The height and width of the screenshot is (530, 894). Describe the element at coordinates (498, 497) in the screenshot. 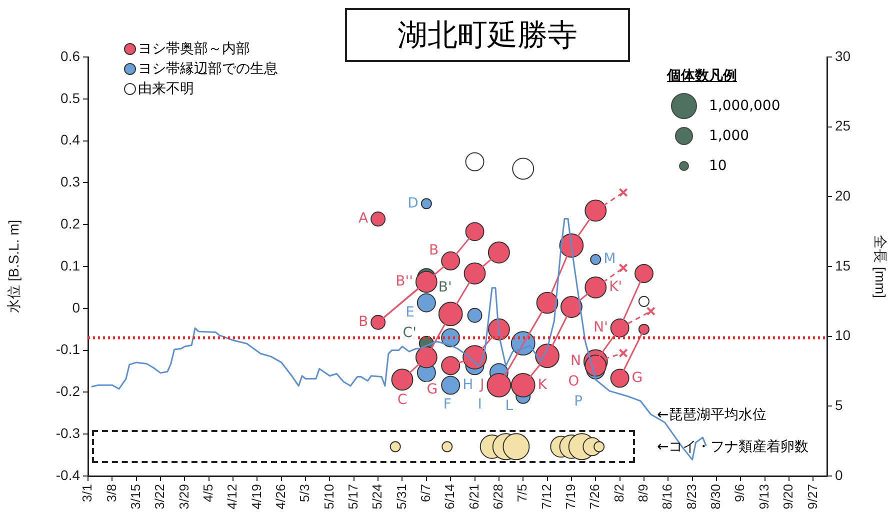

I see `x-tick-label: 6/28` at that location.